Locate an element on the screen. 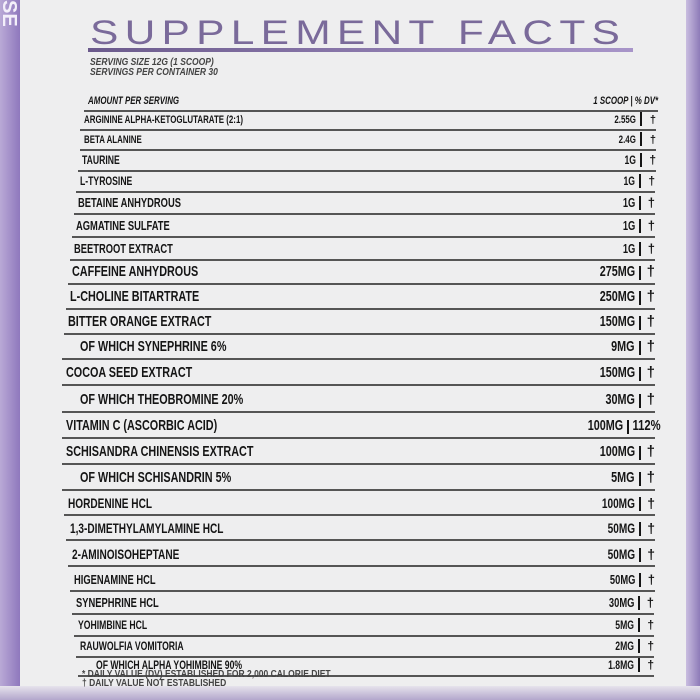 The height and width of the screenshot is (700, 700). ingredient-name: 1,3-DIMETHYLAMYLAMINE HCL is located at coordinates (147, 528).